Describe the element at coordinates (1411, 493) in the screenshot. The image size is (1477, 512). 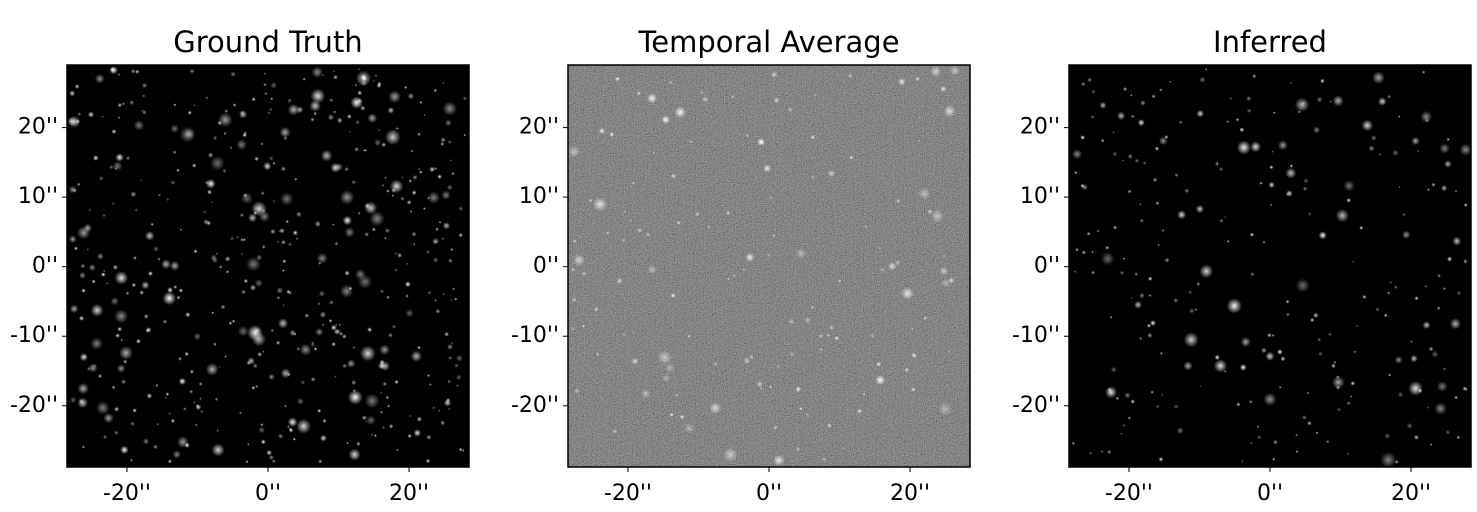
I see `x-tick-label: 20''` at that location.